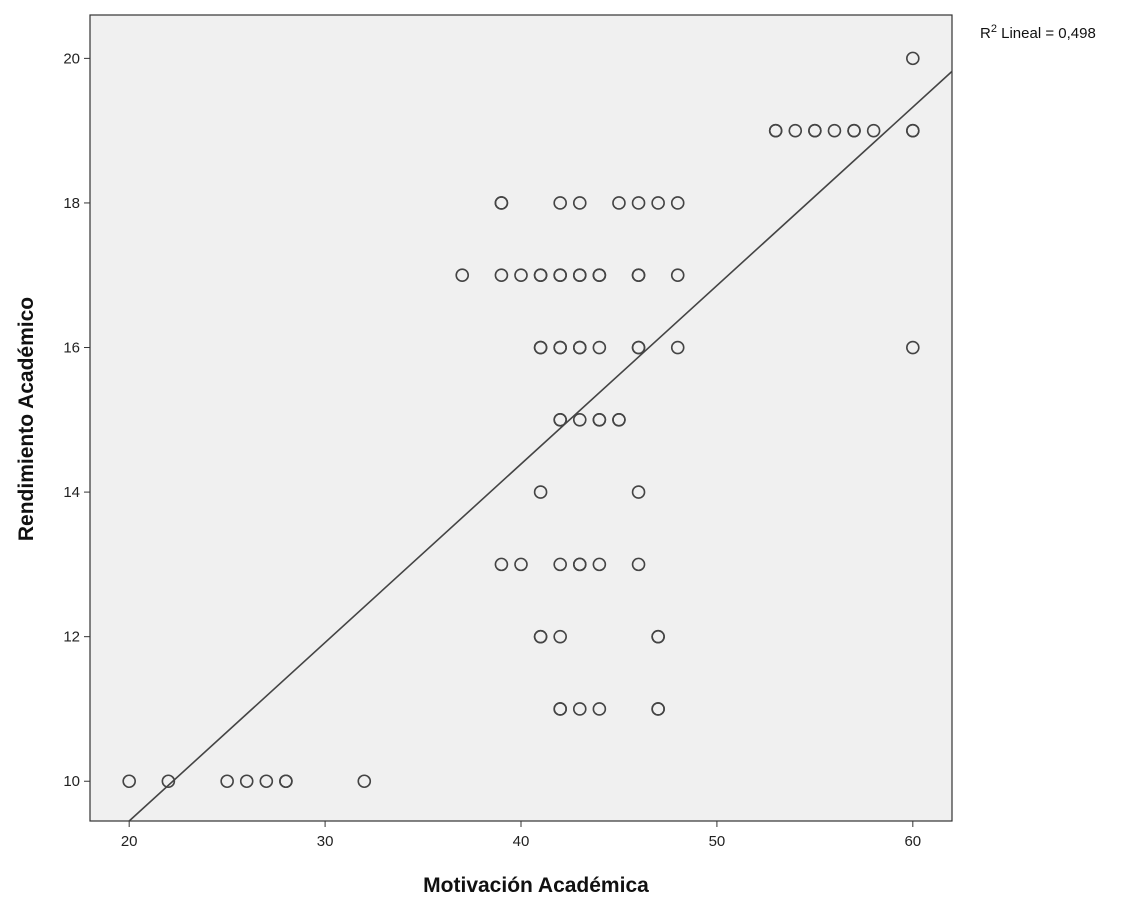  What do you see at coordinates (325, 841) in the screenshot?
I see `x-tick-label: 30` at bounding box center [325, 841].